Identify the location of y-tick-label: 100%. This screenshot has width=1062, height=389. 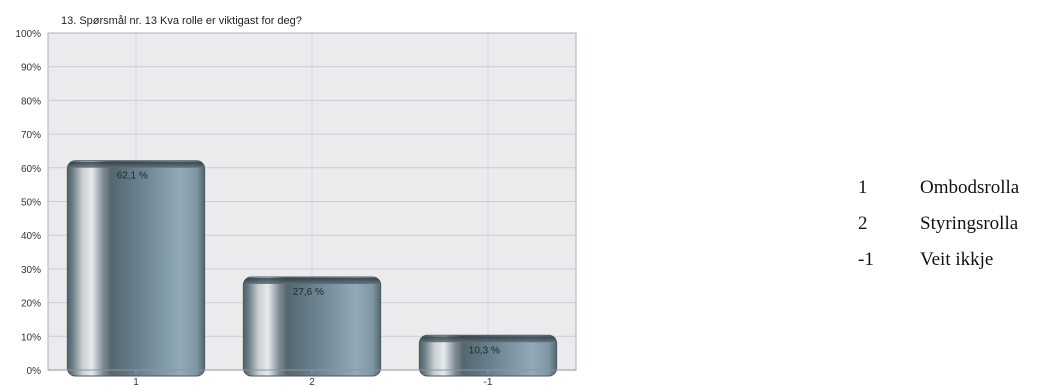
(28, 34).